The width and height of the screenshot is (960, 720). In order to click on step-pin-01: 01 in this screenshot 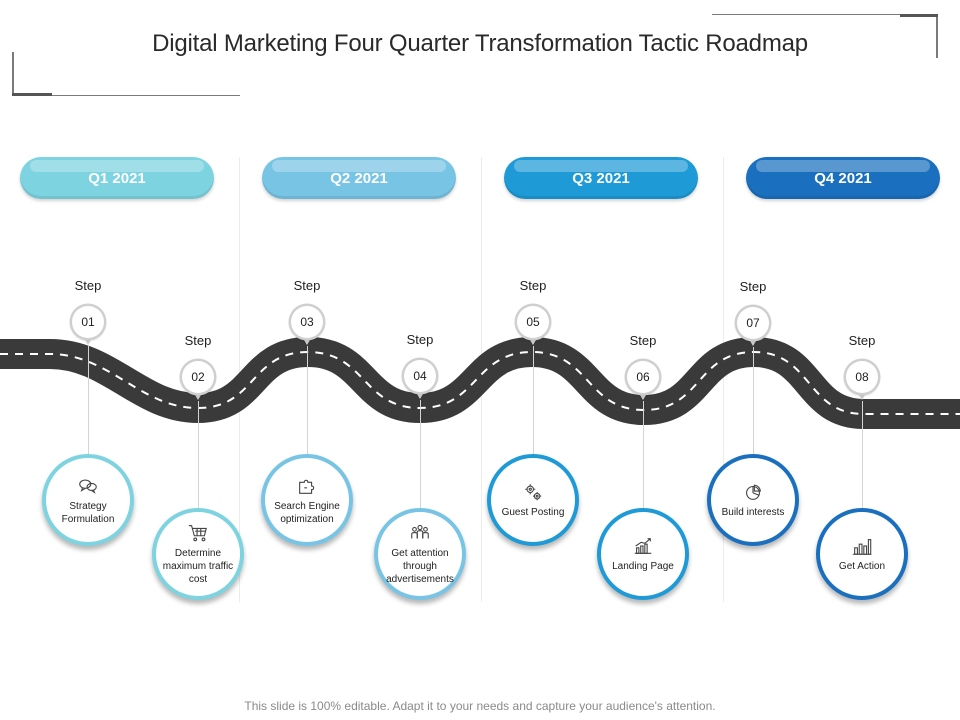, I will do `click(88, 325)`.